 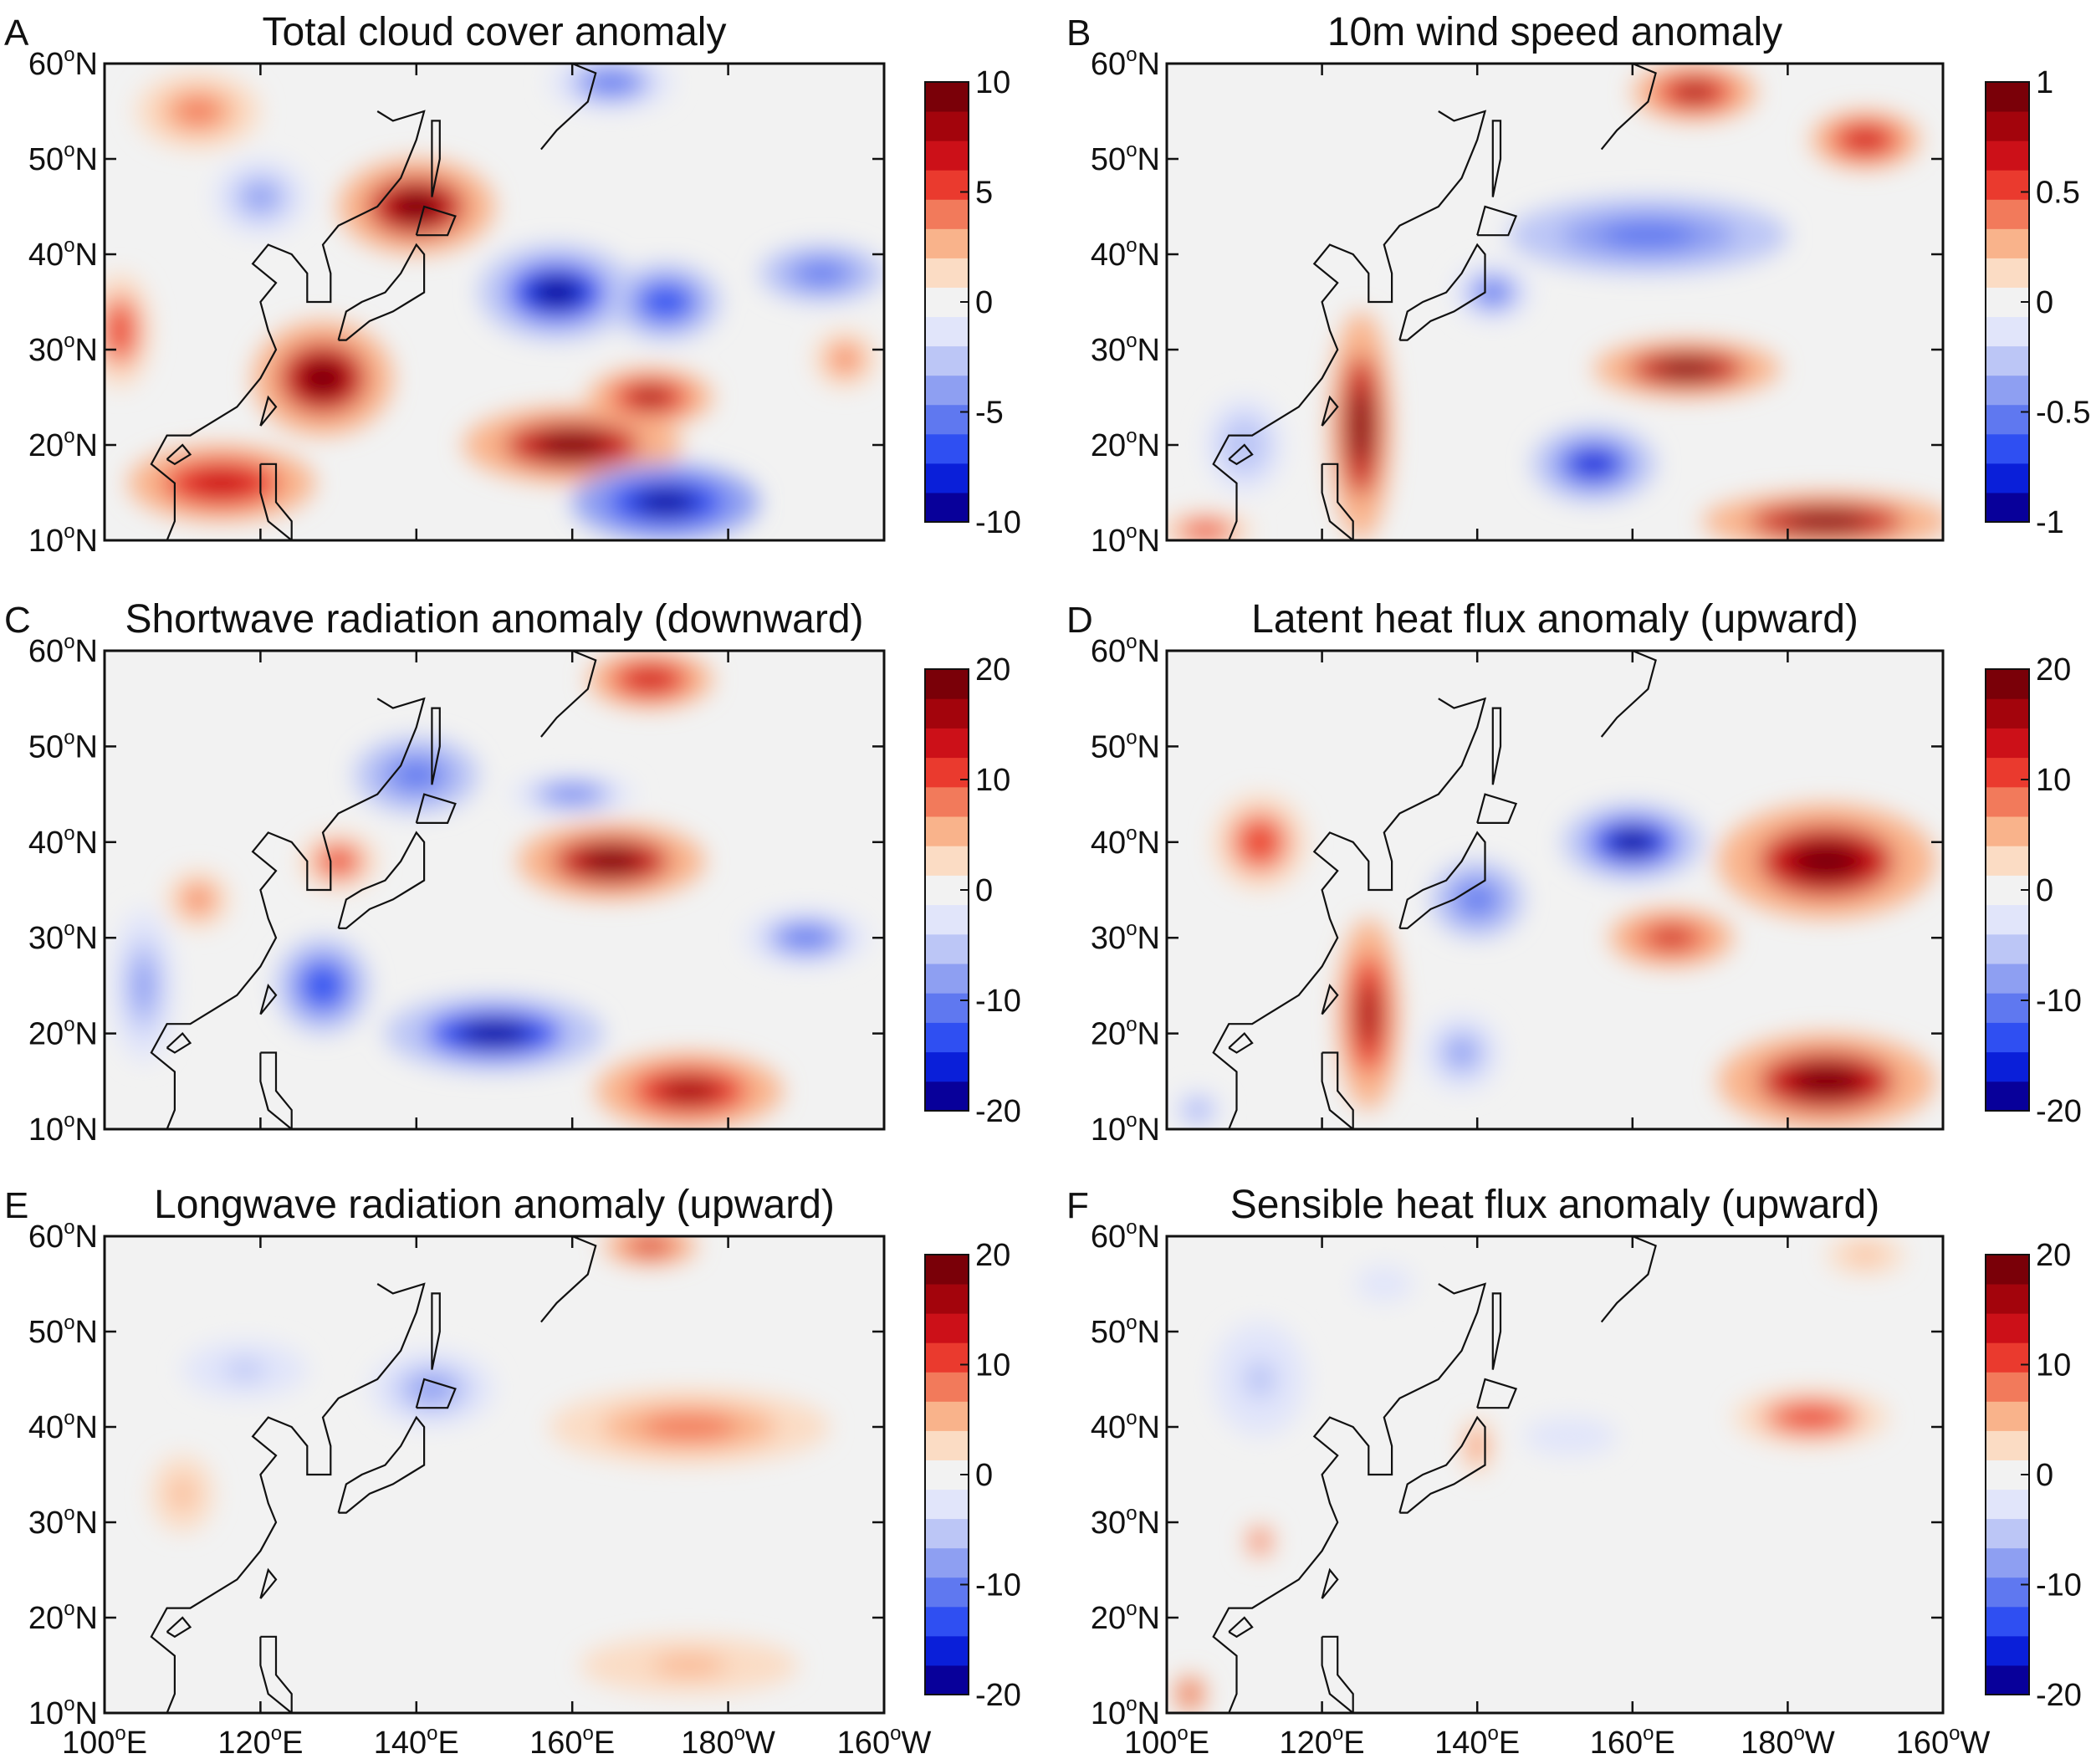 I want to click on panel-letter: D, so click(x=1079, y=620).